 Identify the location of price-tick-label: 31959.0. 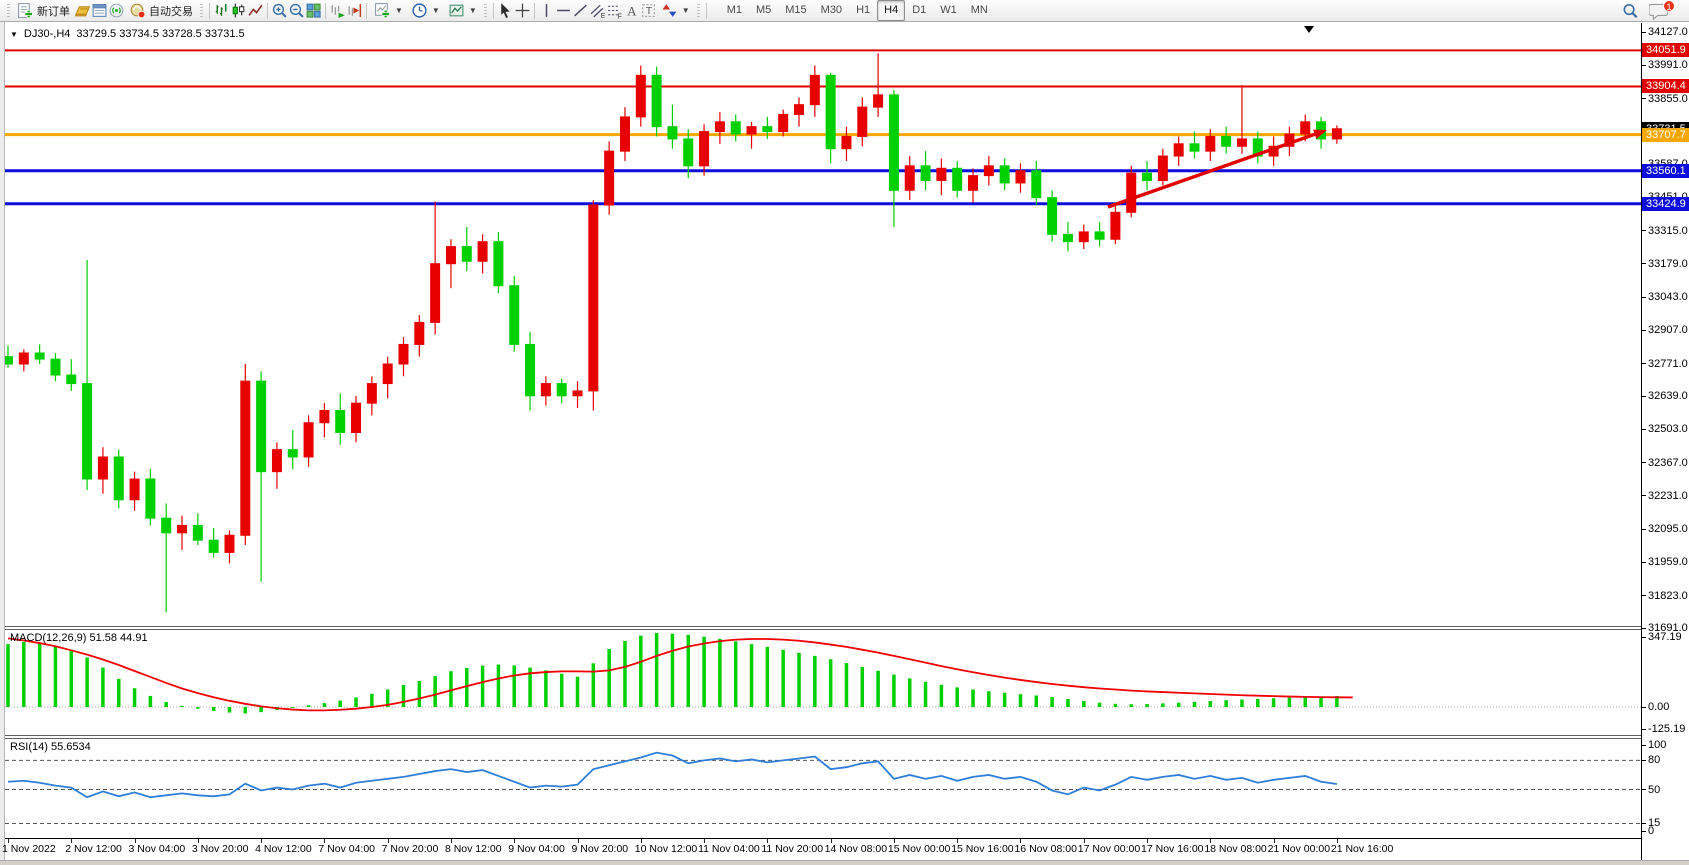
(1668, 562).